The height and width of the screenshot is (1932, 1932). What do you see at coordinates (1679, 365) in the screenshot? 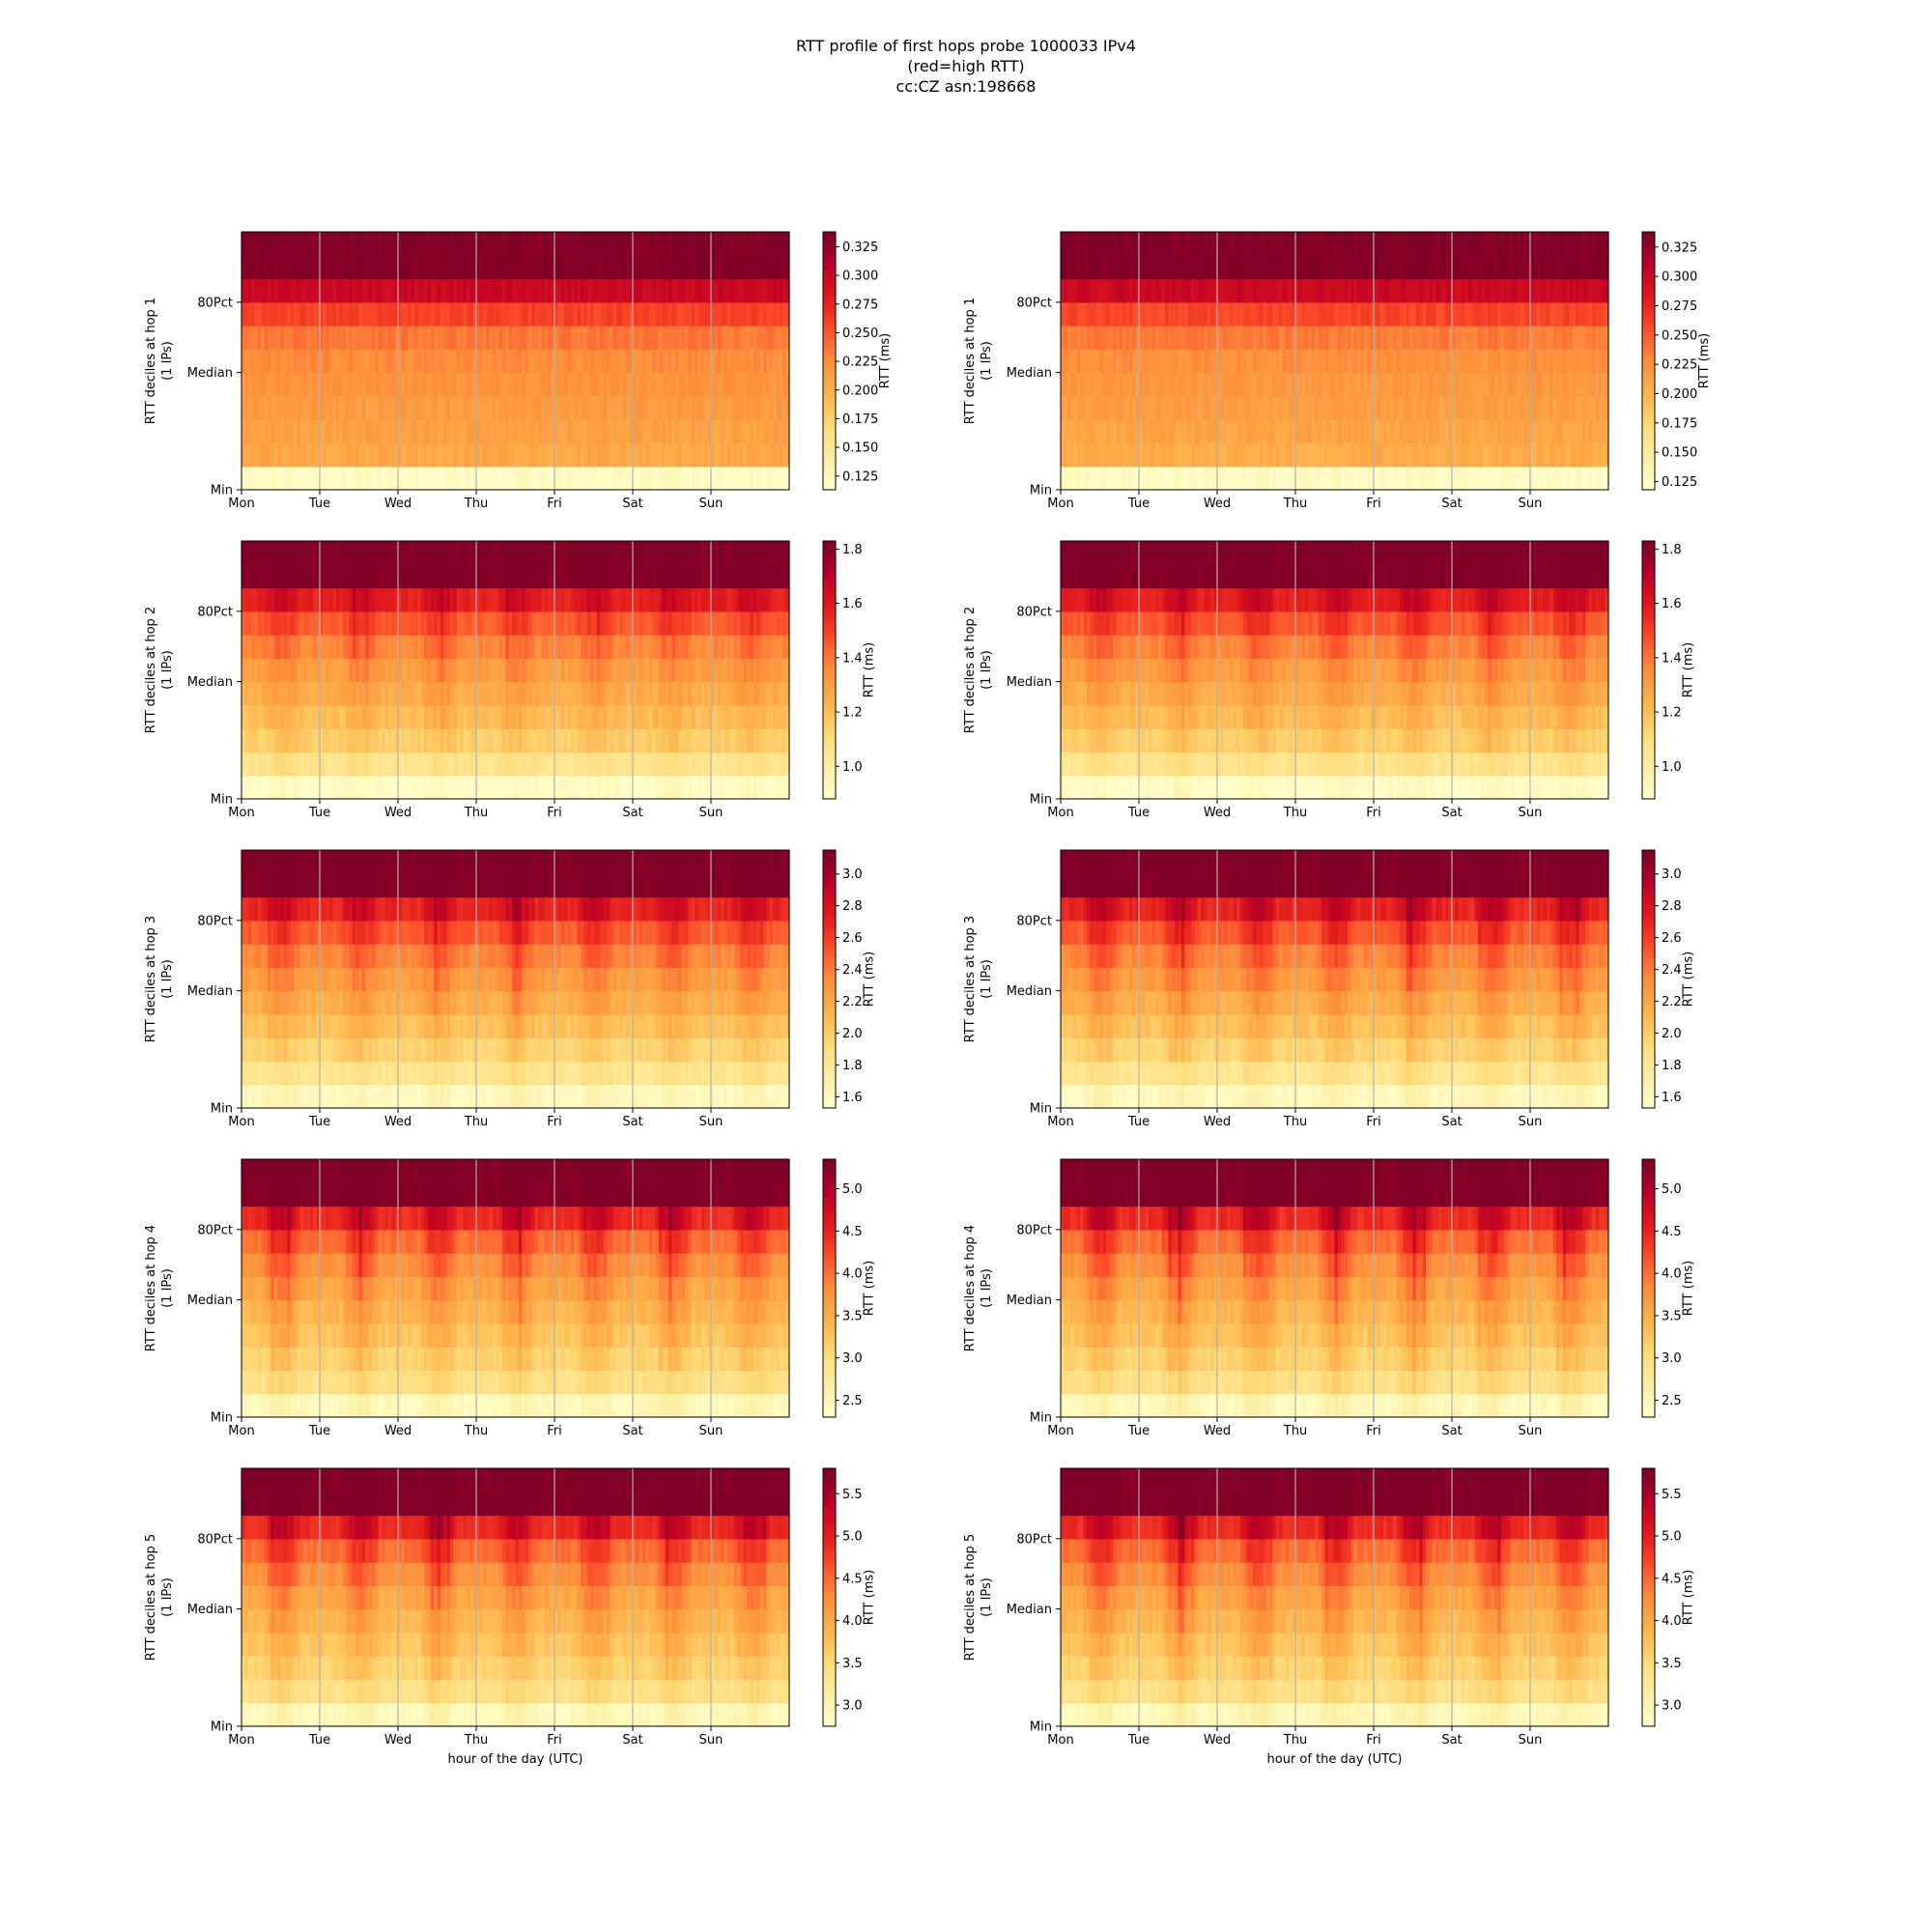
I see `colorbar-tick-label: 0.225` at bounding box center [1679, 365].